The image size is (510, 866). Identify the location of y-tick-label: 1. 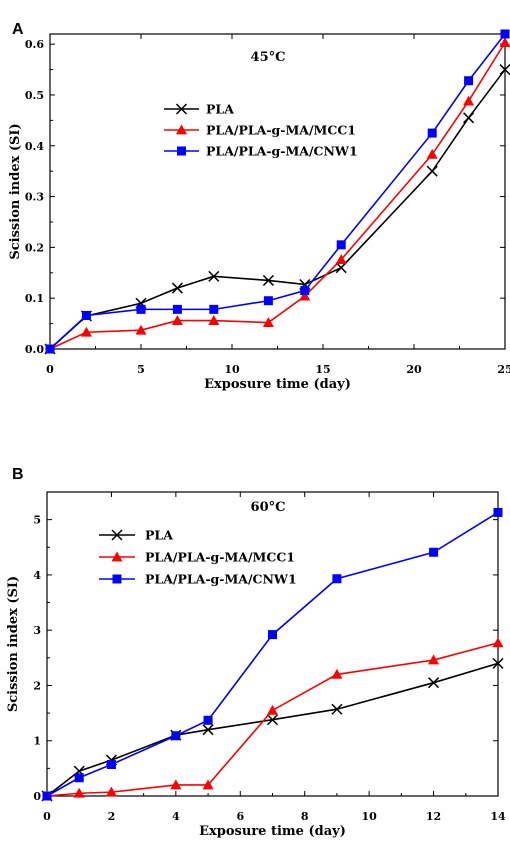
(37, 741).